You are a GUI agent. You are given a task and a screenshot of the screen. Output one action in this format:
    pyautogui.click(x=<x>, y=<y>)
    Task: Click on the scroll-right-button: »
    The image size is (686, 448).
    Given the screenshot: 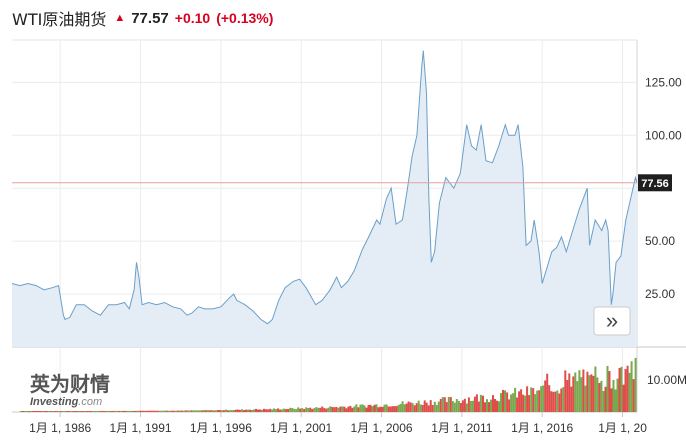 What is the action you would take?
    pyautogui.click(x=612, y=321)
    